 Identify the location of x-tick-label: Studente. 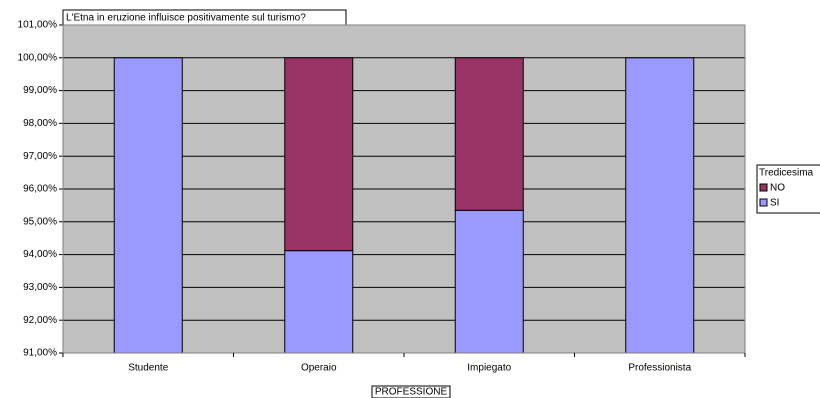
(148, 368).